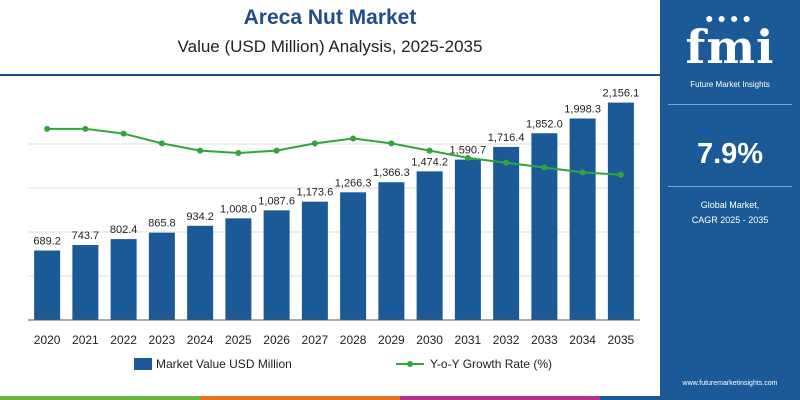  What do you see at coordinates (314, 260) in the screenshot?
I see `bar-2027` at bounding box center [314, 260].